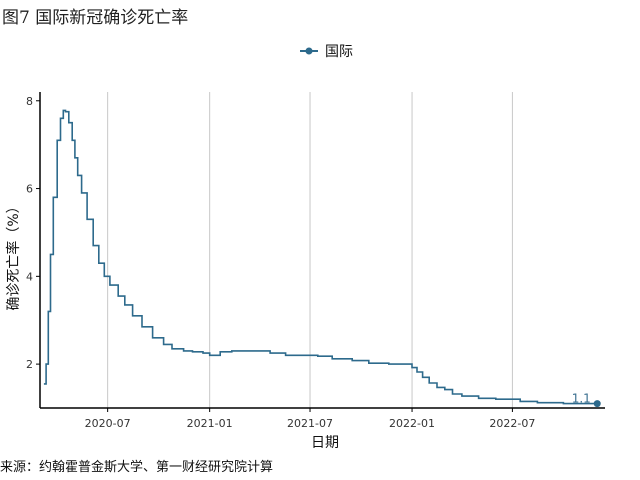 The image size is (640, 480). What do you see at coordinates (597, 404) in the screenshot?
I see `series-end-point` at bounding box center [597, 404].